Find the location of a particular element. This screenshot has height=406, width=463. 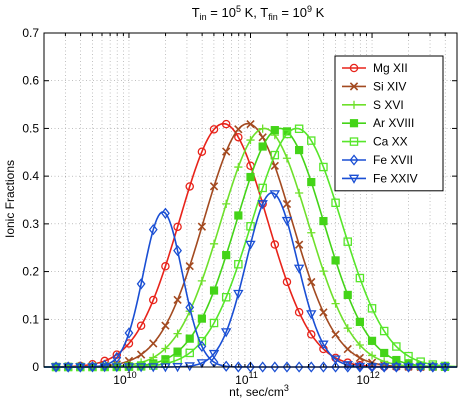

legend-entry: Mg XII is located at coordinates (375, 68).